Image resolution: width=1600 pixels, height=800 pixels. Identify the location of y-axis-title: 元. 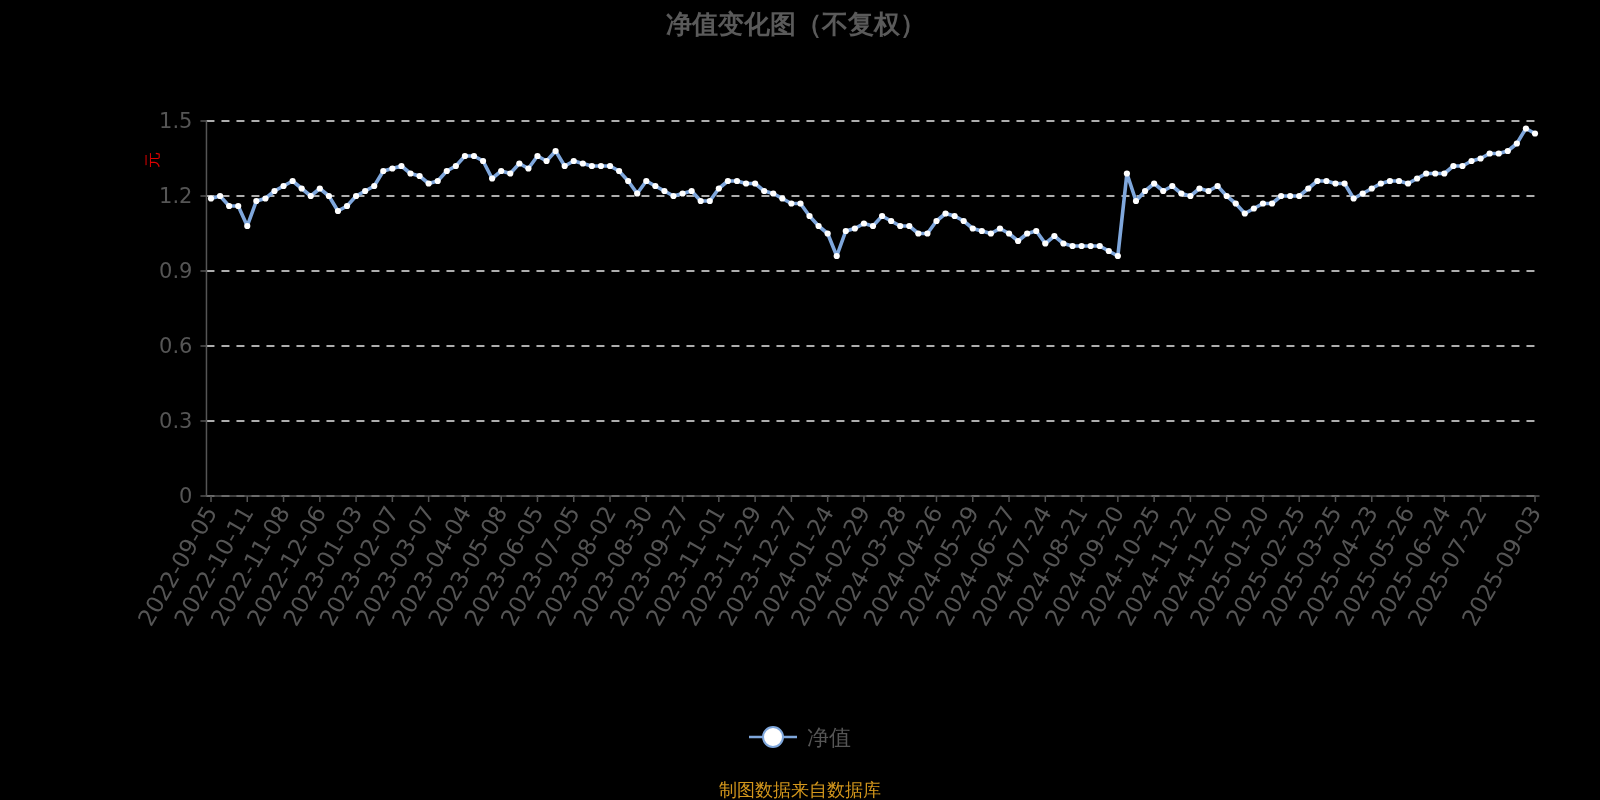
(152, 160).